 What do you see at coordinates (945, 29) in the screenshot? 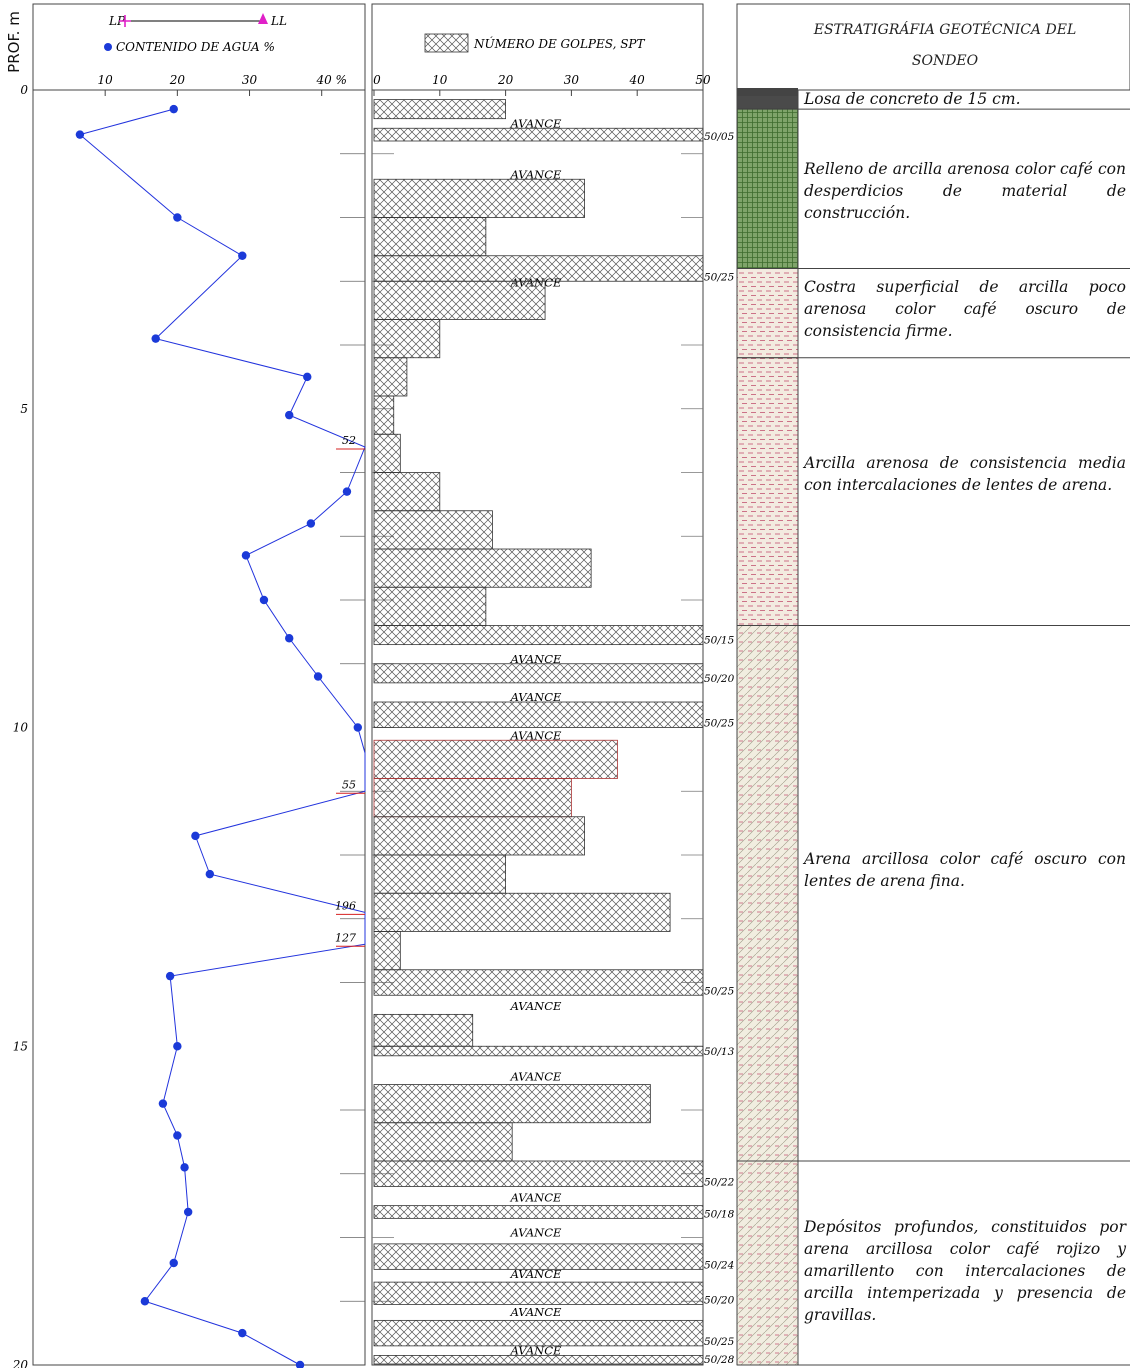
I see `strat-title-line1: ESTRATIGRÁFIA GEOTÉCNICA DEL` at bounding box center [945, 29].